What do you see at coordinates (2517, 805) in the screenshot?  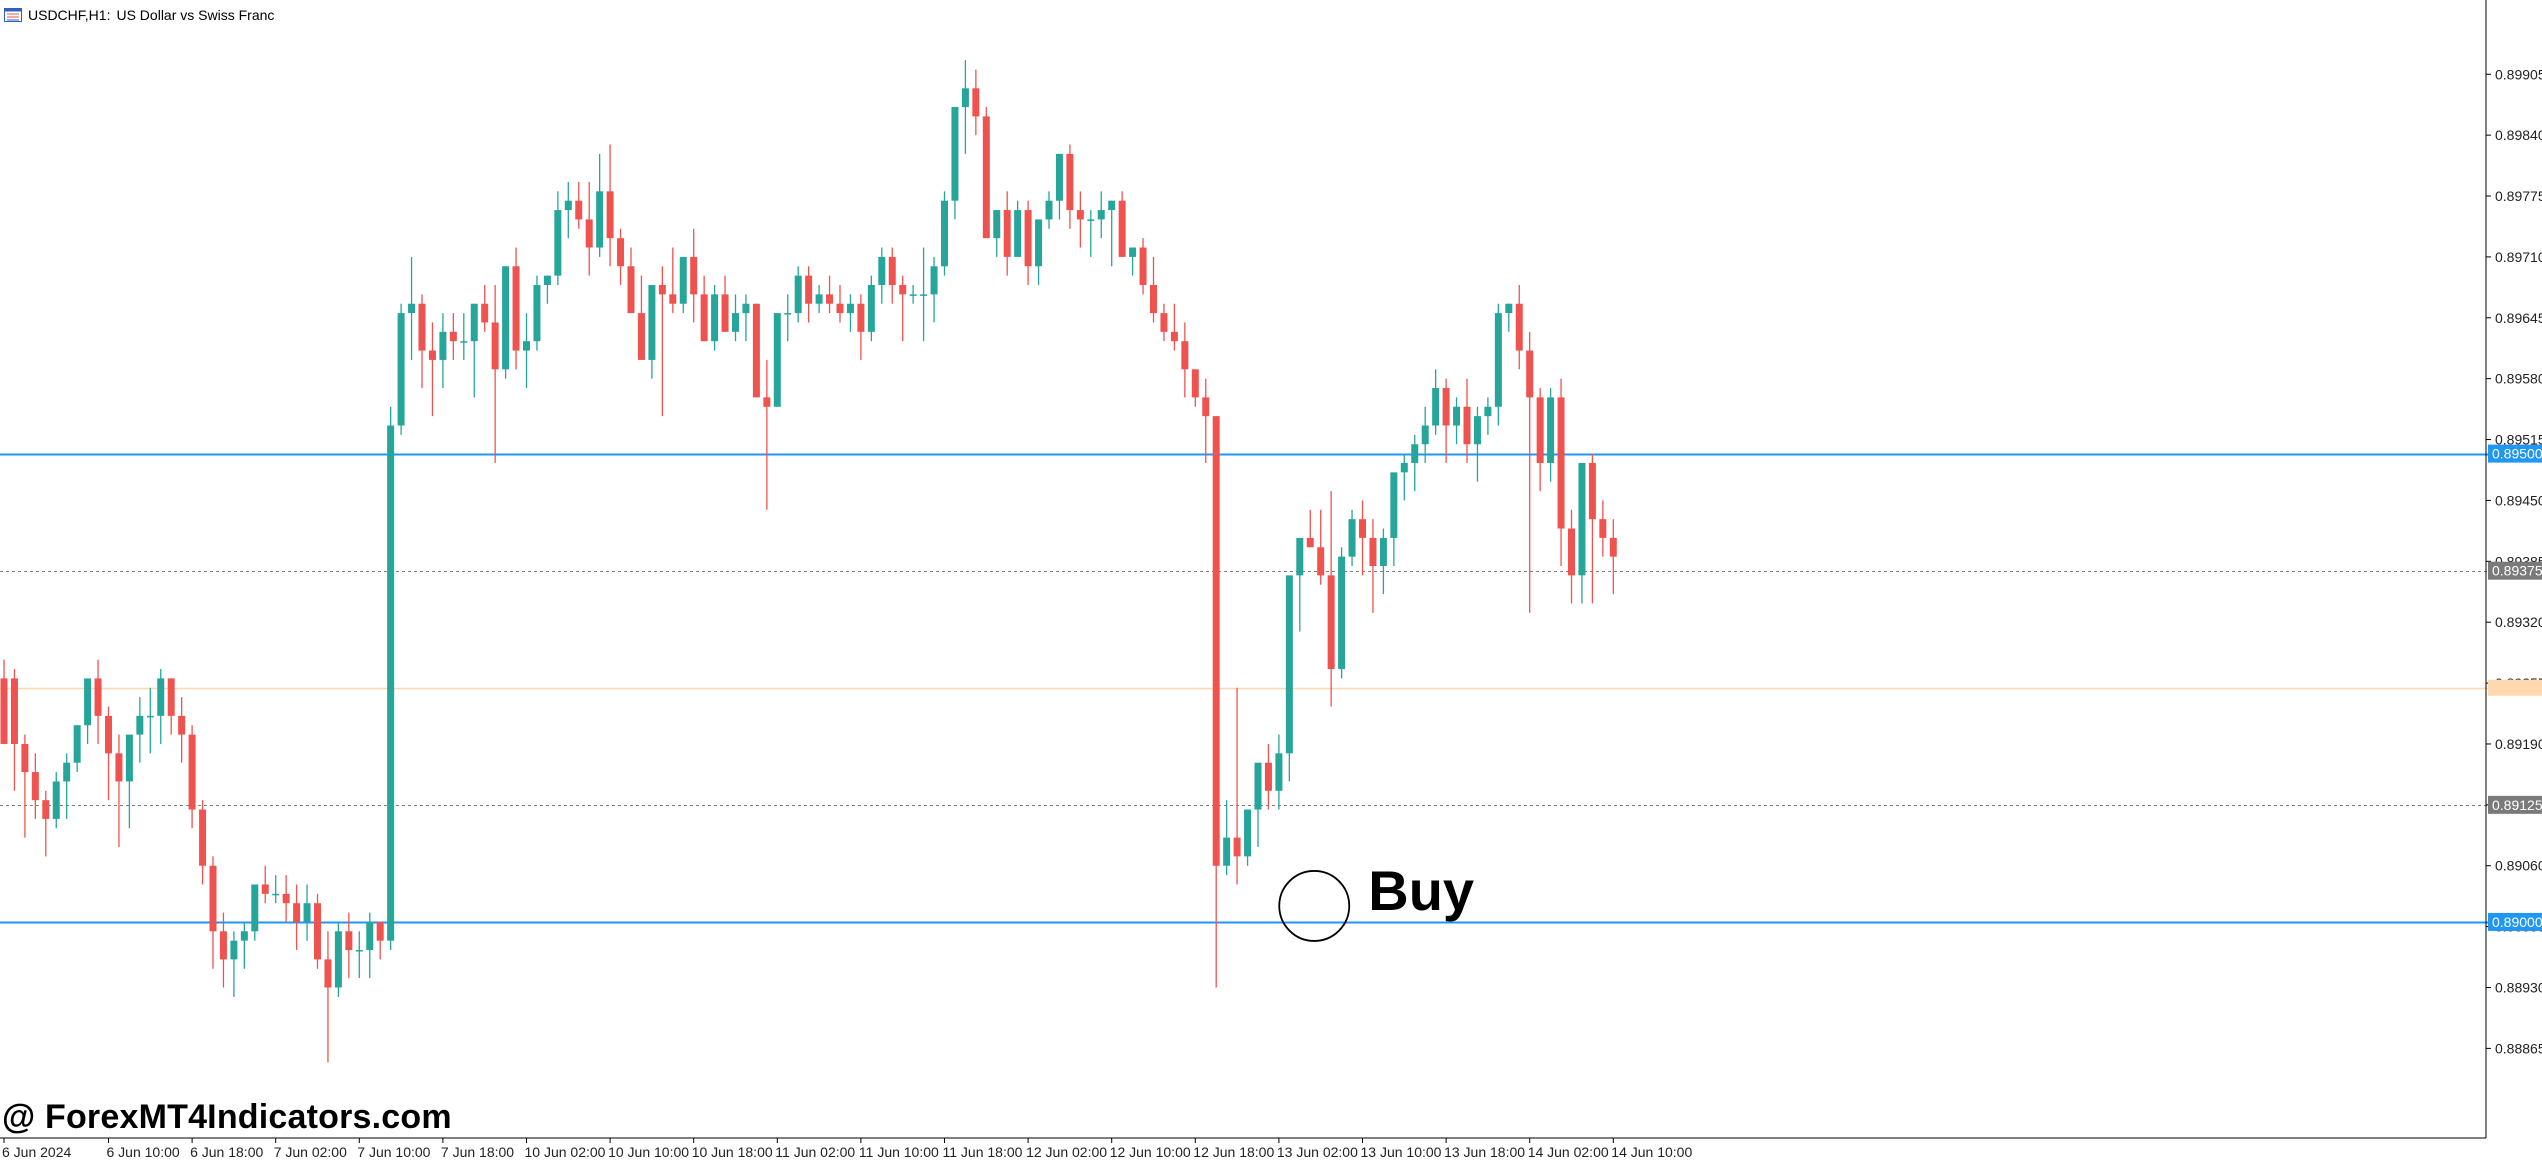 I see `level-price-label: 0.89125` at bounding box center [2517, 805].